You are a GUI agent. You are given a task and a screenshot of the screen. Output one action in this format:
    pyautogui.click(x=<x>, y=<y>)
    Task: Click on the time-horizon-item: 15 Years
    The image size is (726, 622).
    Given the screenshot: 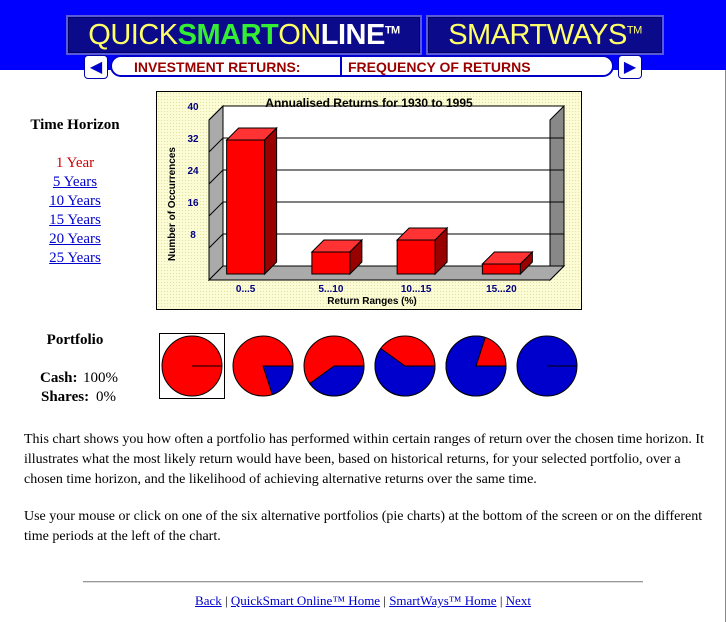 What is the action you would take?
    pyautogui.click(x=75, y=220)
    